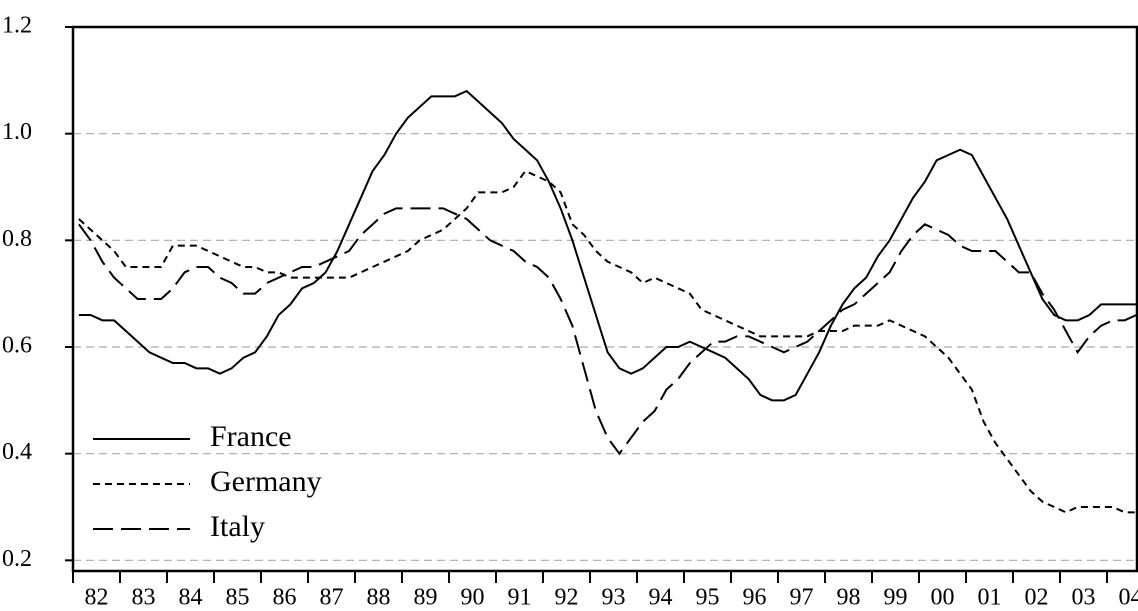 The width and height of the screenshot is (1138, 611). I want to click on x-tick-label: 00, so click(943, 598).